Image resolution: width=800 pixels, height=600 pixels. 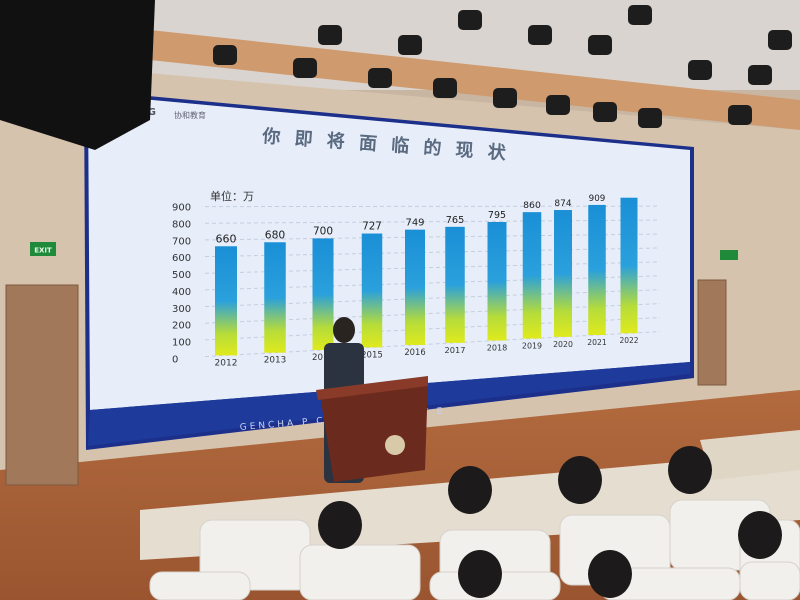 What do you see at coordinates (323, 231) in the screenshot?
I see `data-label: 700` at bounding box center [323, 231].